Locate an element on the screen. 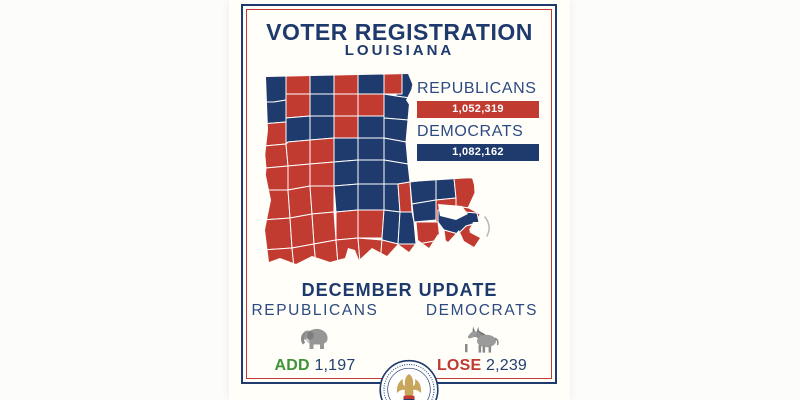 The width and height of the screenshot is (800, 400). page-title: VOTER REGISTRATION is located at coordinates (399, 32).